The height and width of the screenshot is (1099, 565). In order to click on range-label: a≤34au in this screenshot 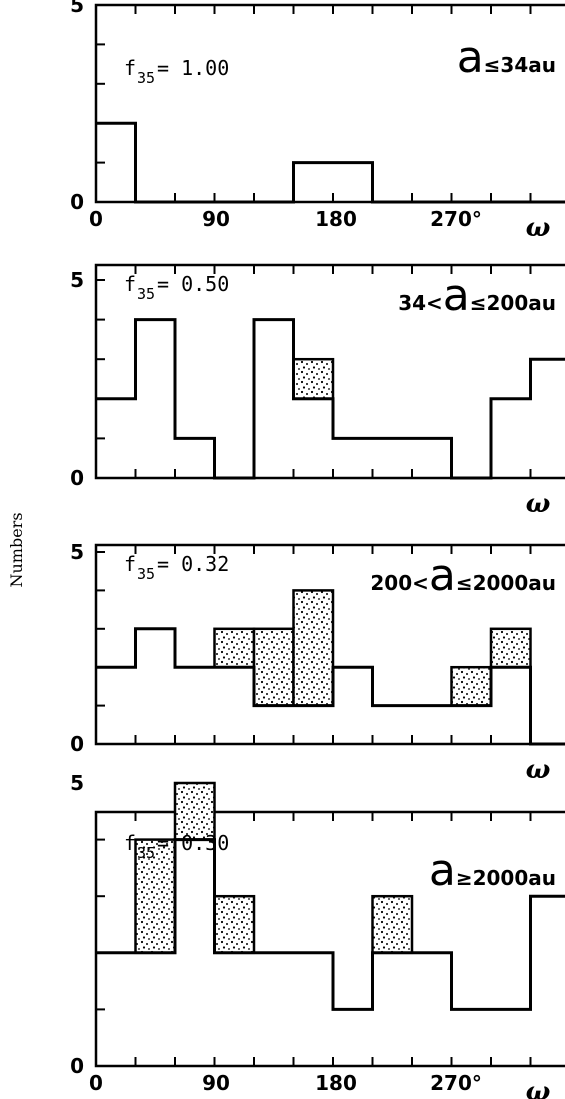, I will do `click(506, 57)`.